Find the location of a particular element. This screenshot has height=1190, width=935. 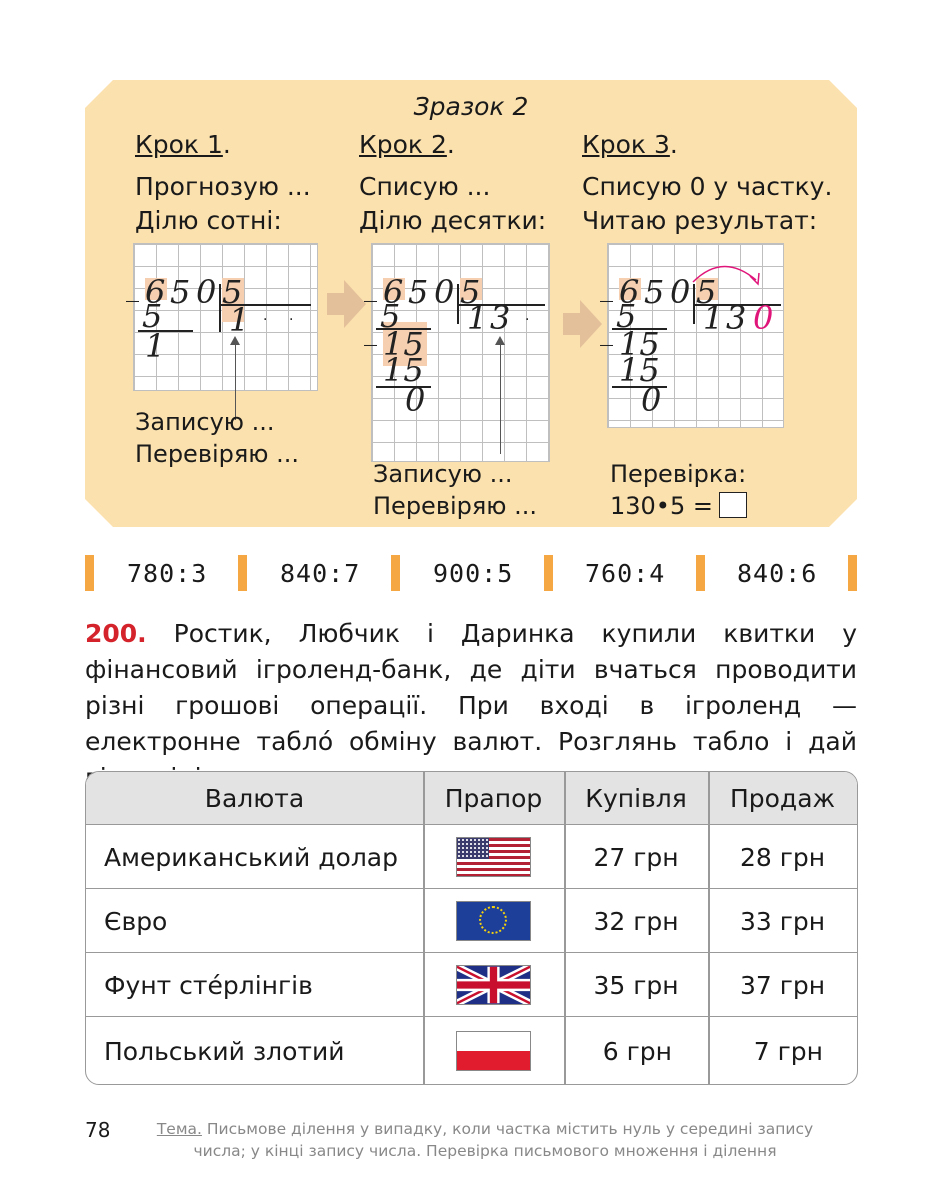

buy-rate: 27 грн is located at coordinates (636, 857).